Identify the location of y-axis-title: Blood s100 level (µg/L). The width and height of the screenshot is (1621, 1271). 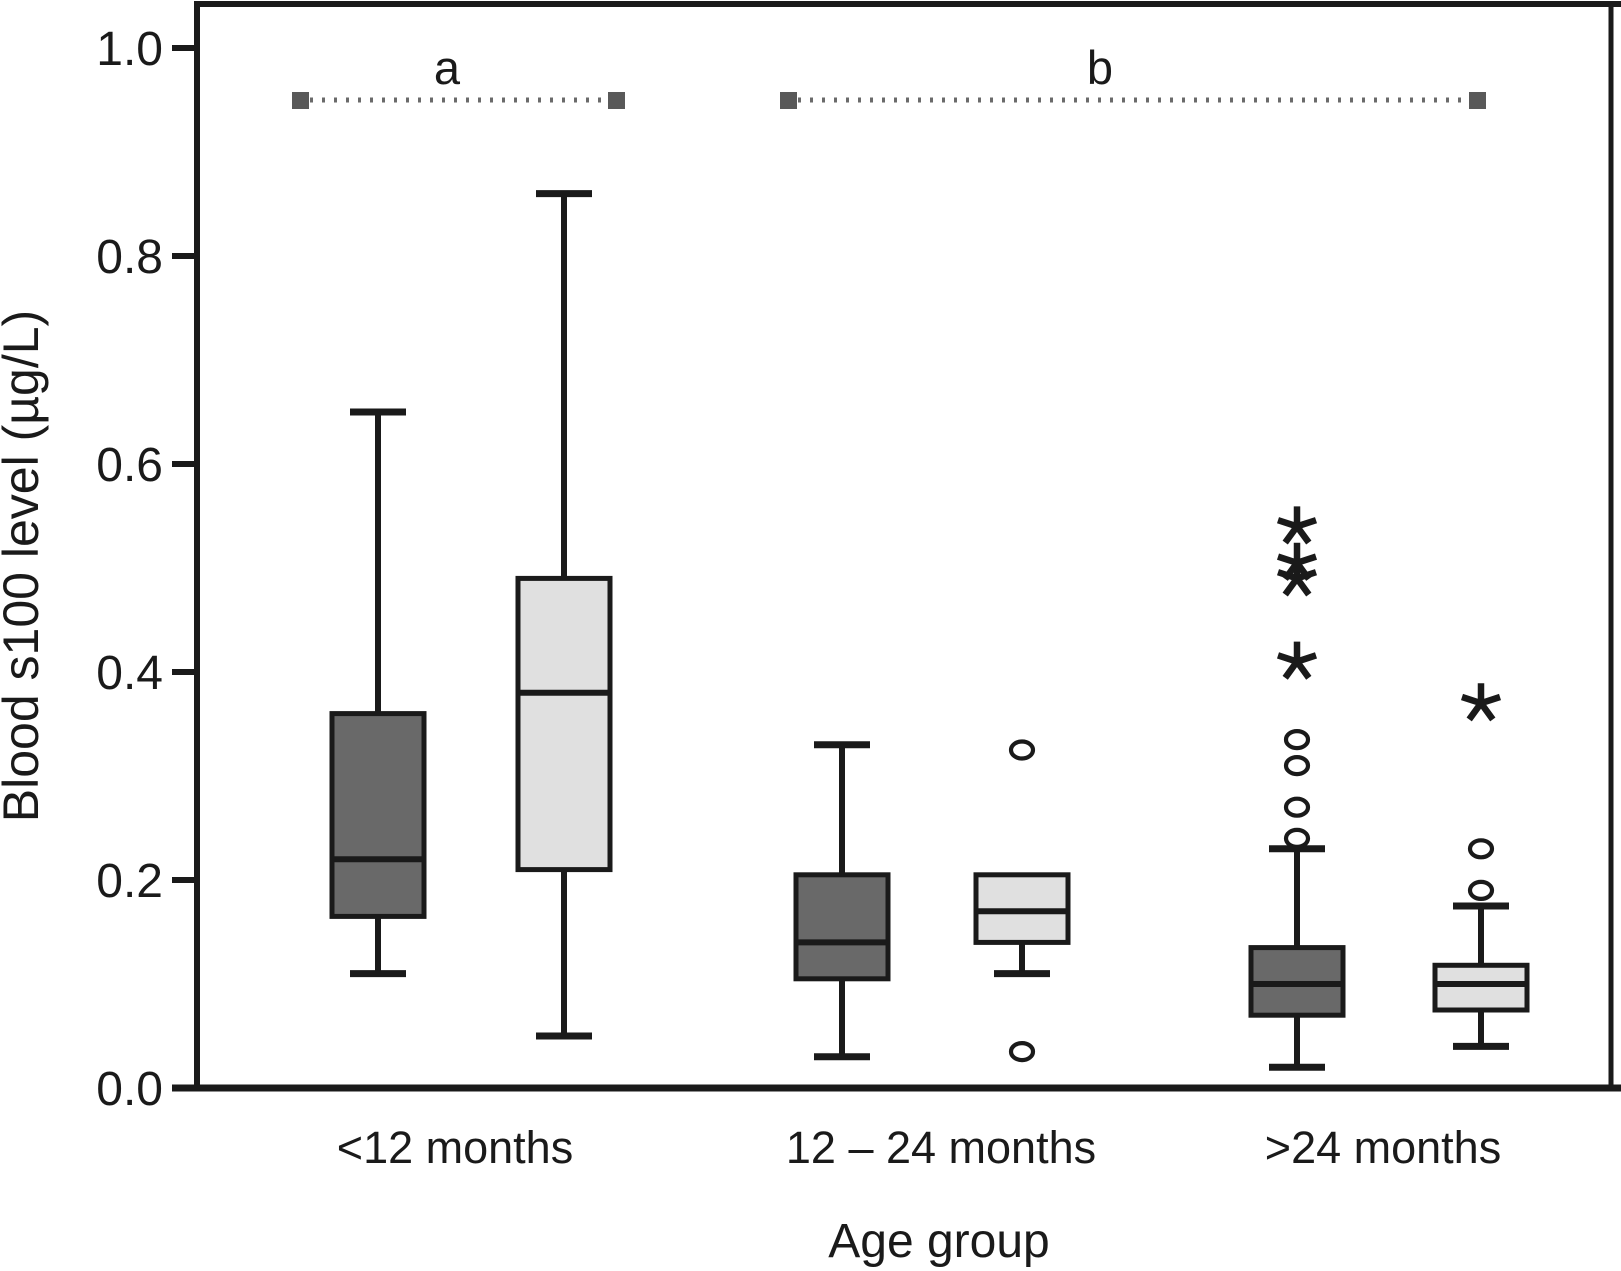
(24, 566).